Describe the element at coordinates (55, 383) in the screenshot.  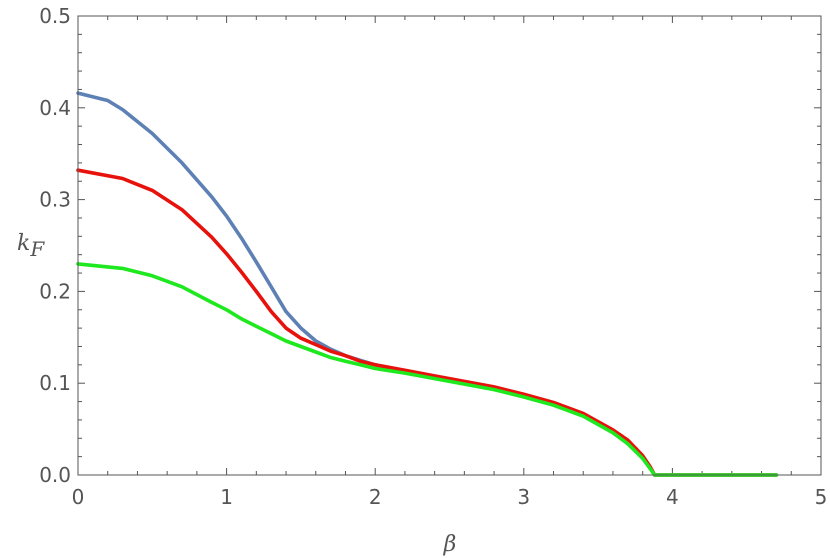
I see `y-tick-label: 0.1` at that location.